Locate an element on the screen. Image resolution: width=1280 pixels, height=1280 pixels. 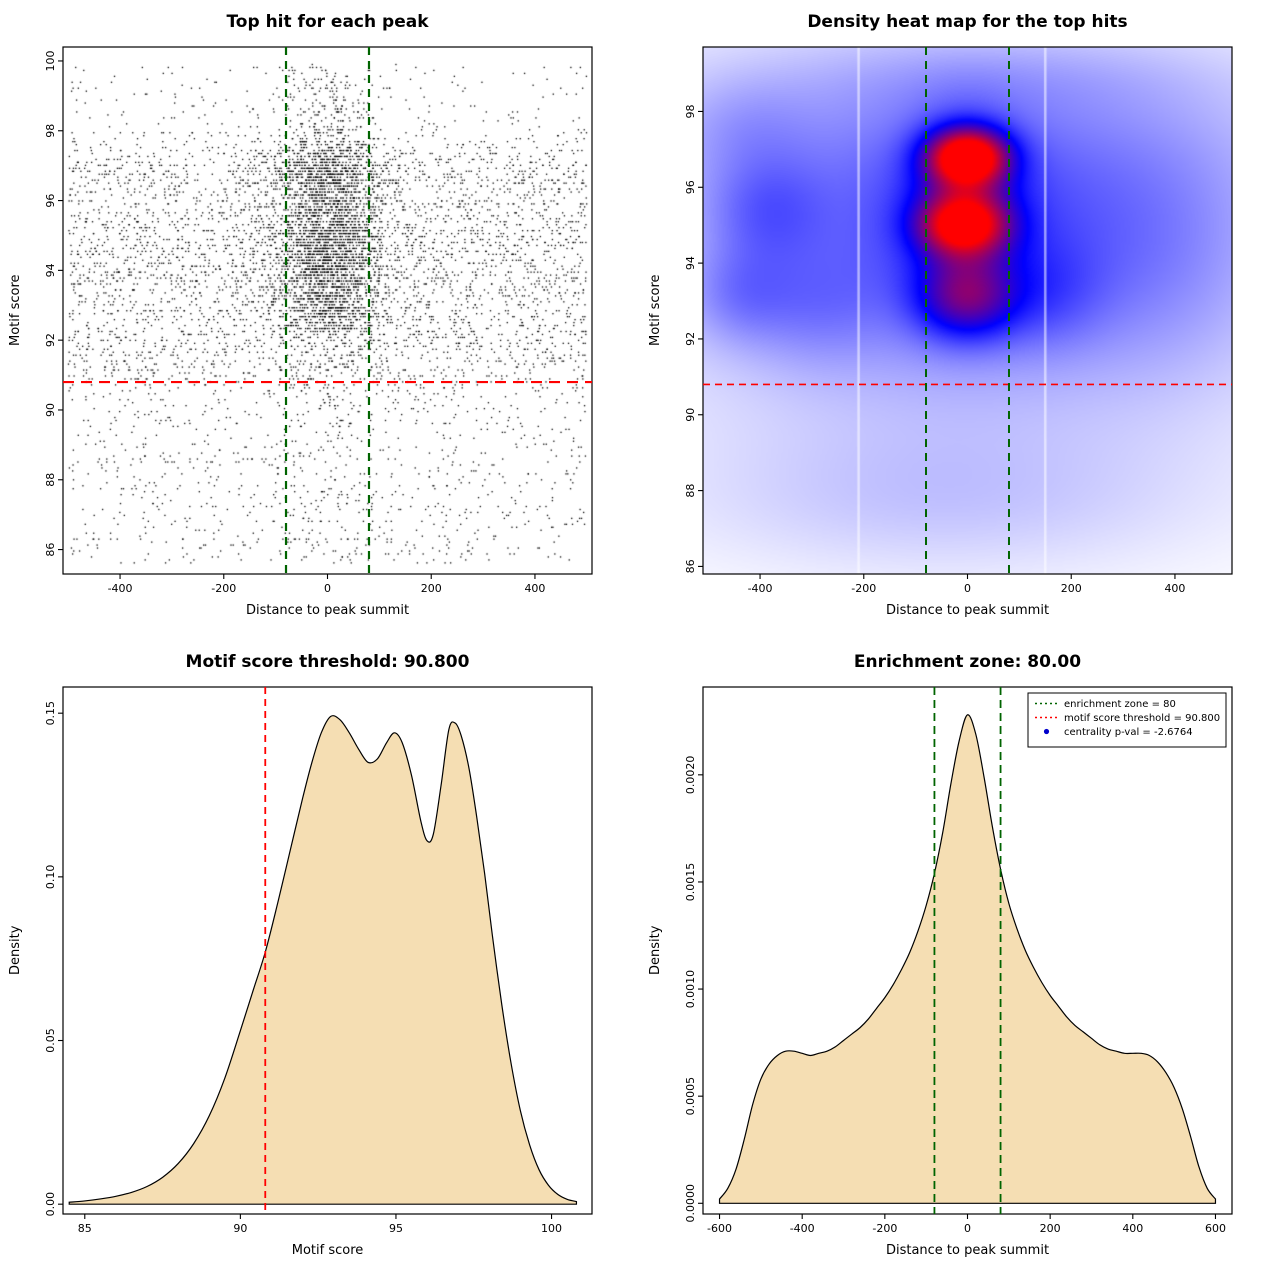
y-tick-label: 0.0010 is located at coordinates (690, 989).